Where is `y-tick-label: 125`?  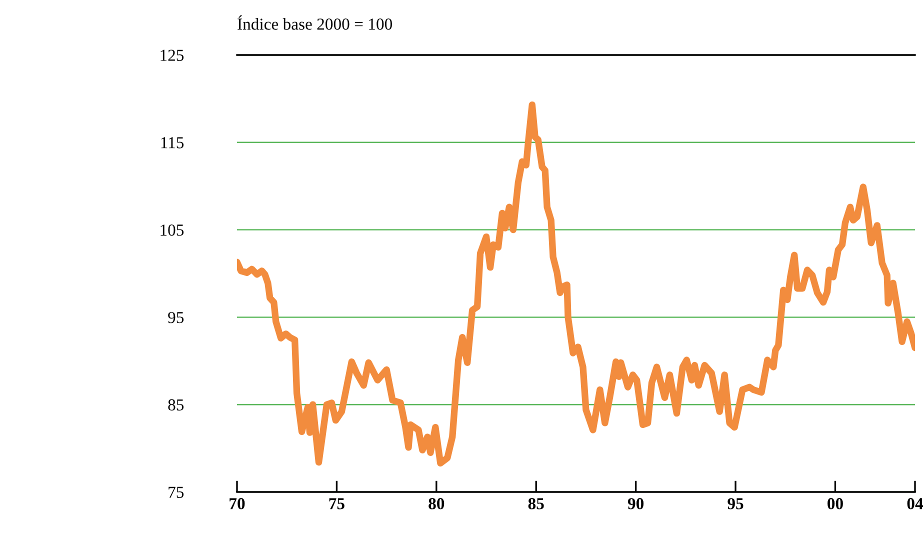
y-tick-label: 125 is located at coordinates (172, 55).